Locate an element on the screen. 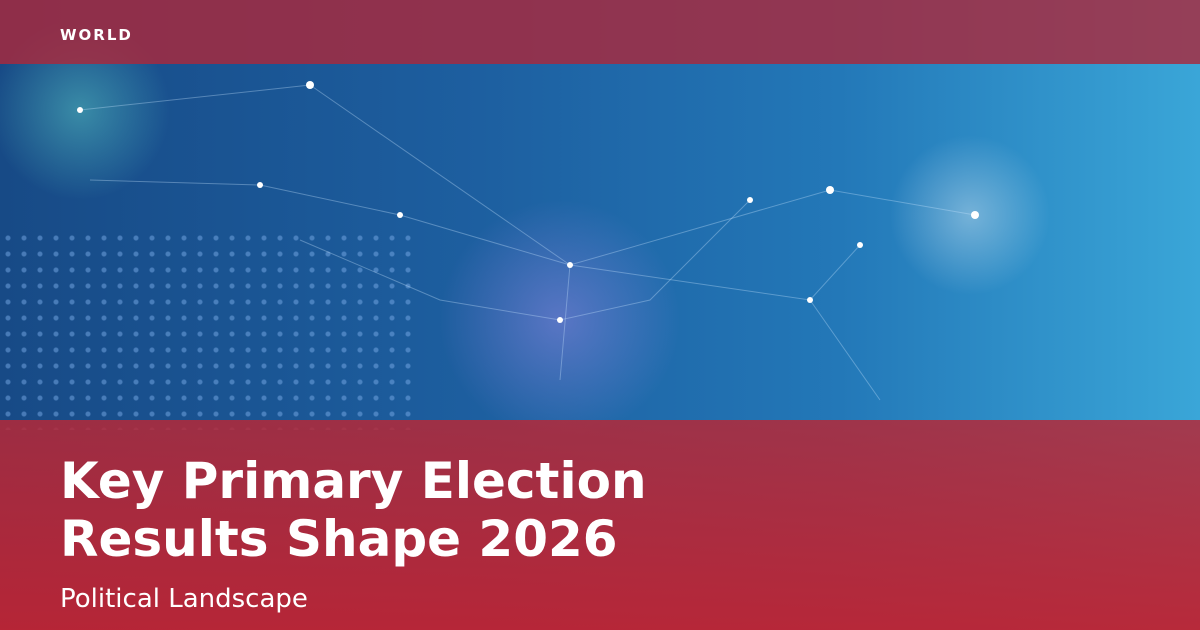 Image resolution: width=1200 pixels, height=630 pixels. article-title: Key Primary Election Results Shape 2026 is located at coordinates (353, 510).